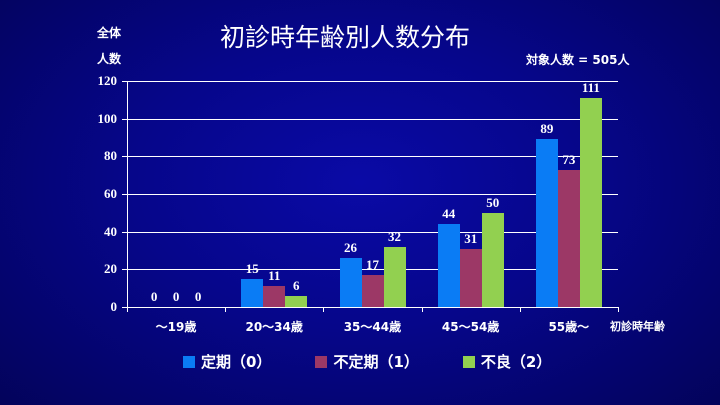 This screenshot has height=405, width=720. What do you see at coordinates (321, 361) in the screenshot?
I see `legend-swatch-irregular` at bounding box center [321, 361].